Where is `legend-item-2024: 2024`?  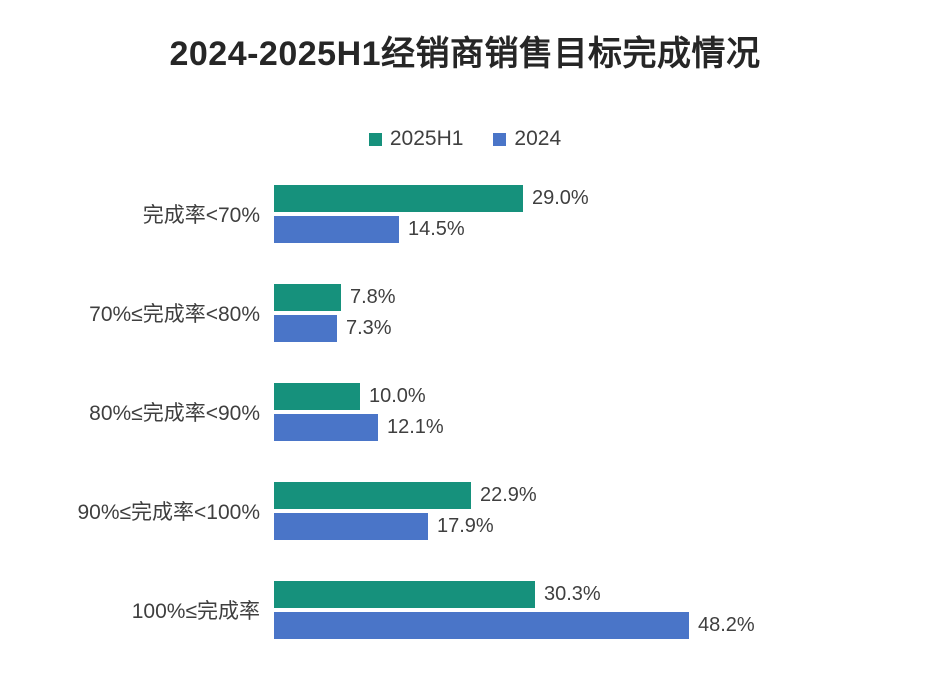
legend-item-2024: 2024 is located at coordinates (527, 139).